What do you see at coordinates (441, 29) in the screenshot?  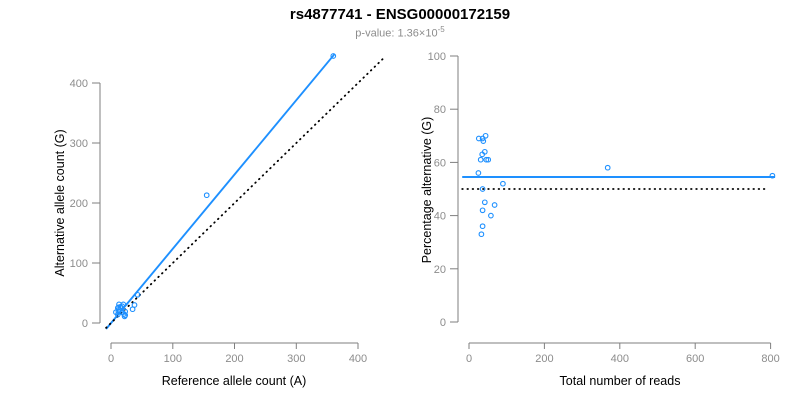 I see `pvalue-exponent: -5` at bounding box center [441, 29].